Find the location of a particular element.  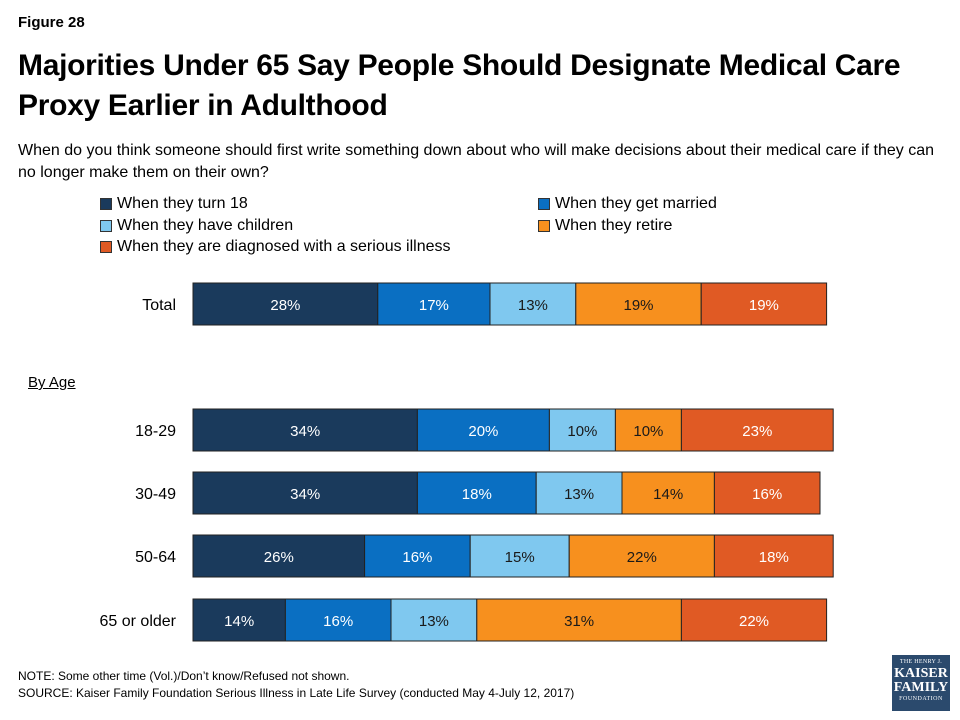

legend-label: When they get married is located at coordinates (636, 203).